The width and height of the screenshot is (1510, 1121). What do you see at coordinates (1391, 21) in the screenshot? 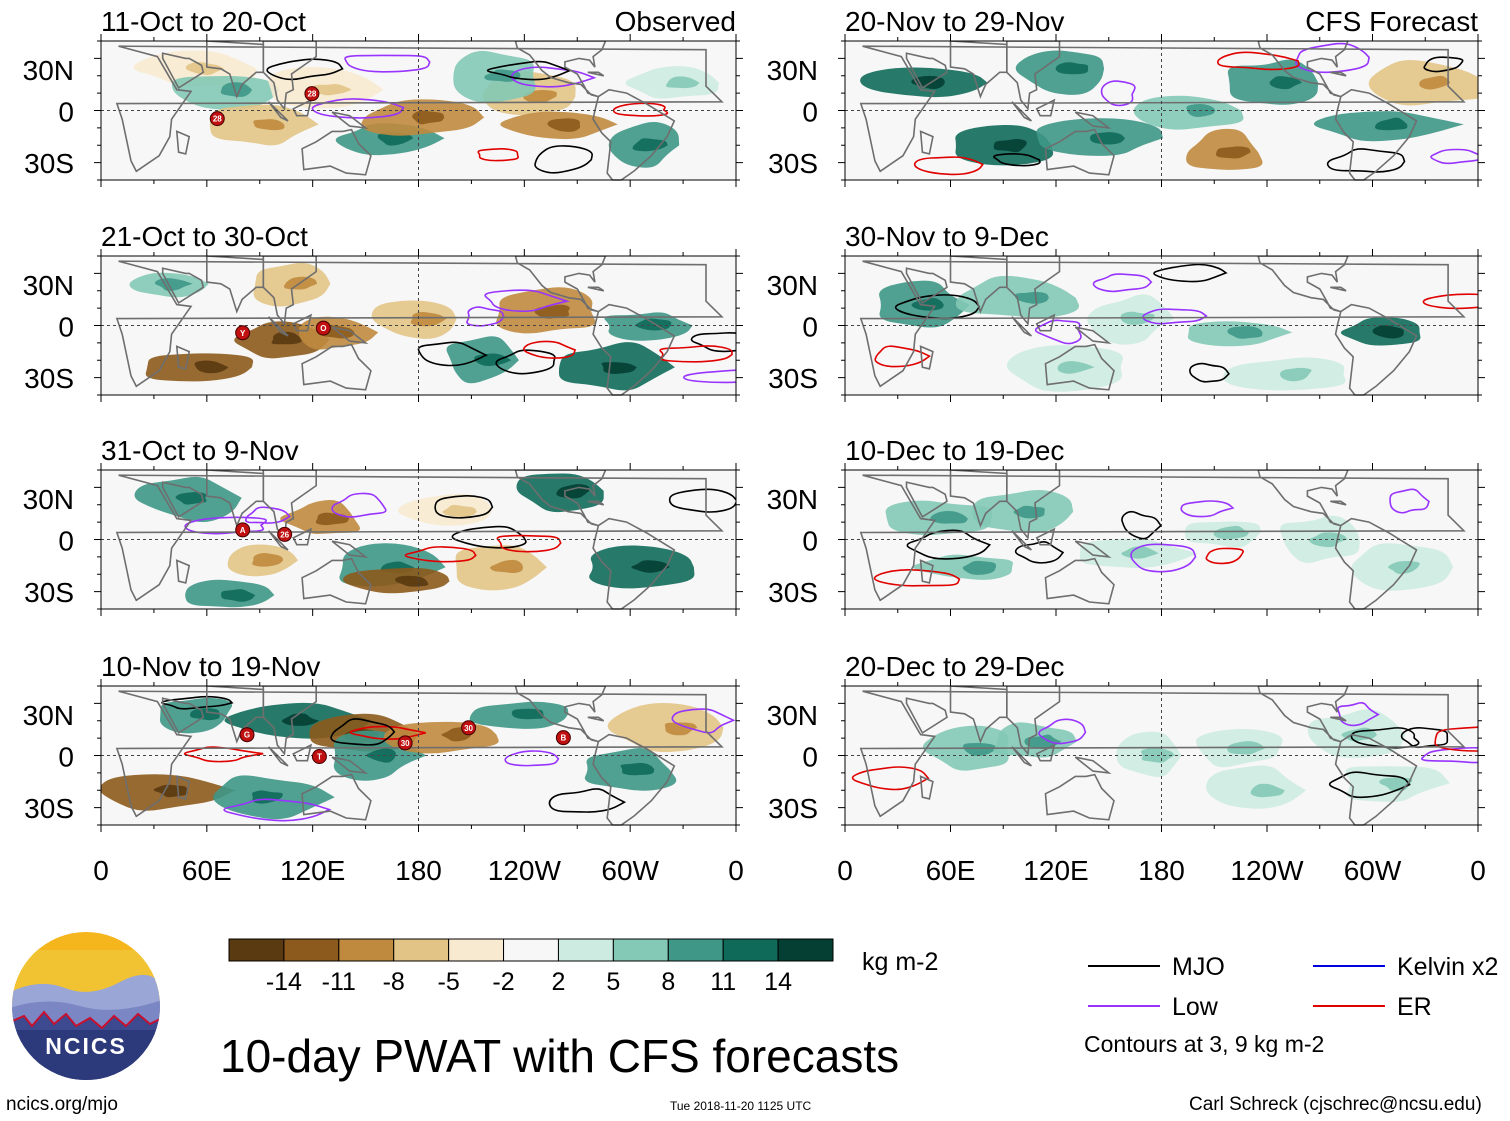
I see `column-header: CFS Forecast` at bounding box center [1391, 21].